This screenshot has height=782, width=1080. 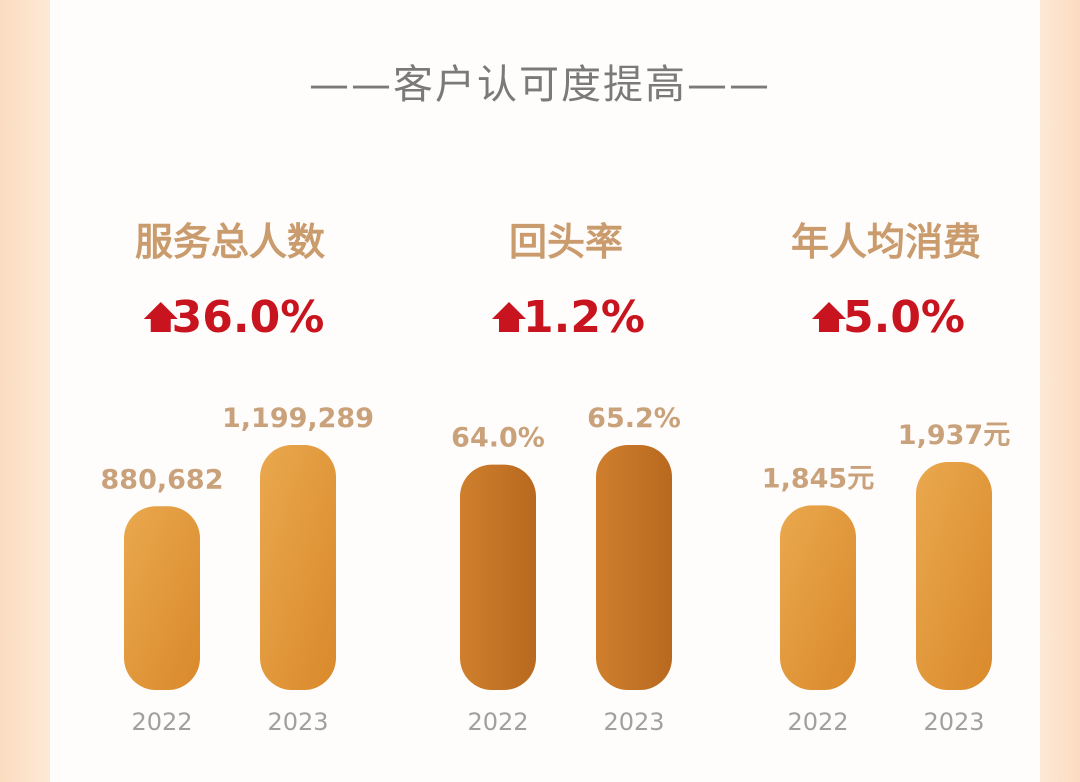 I want to click on metric-title: 服务总人数, so click(x=230, y=242).